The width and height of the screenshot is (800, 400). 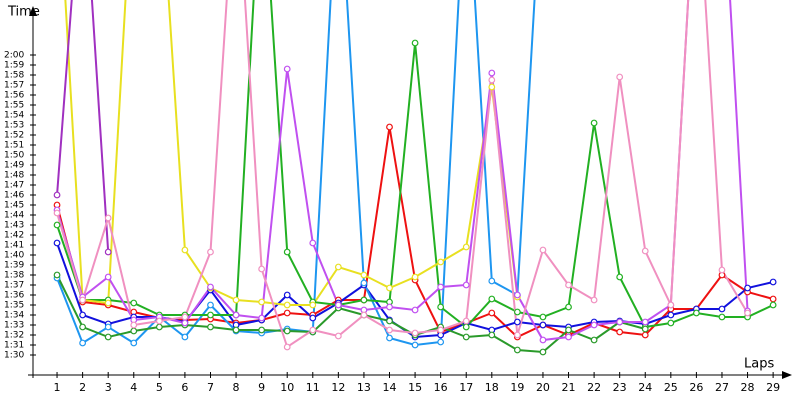 I want to click on y-tick-label: 1:53, so click(x=14, y=126).